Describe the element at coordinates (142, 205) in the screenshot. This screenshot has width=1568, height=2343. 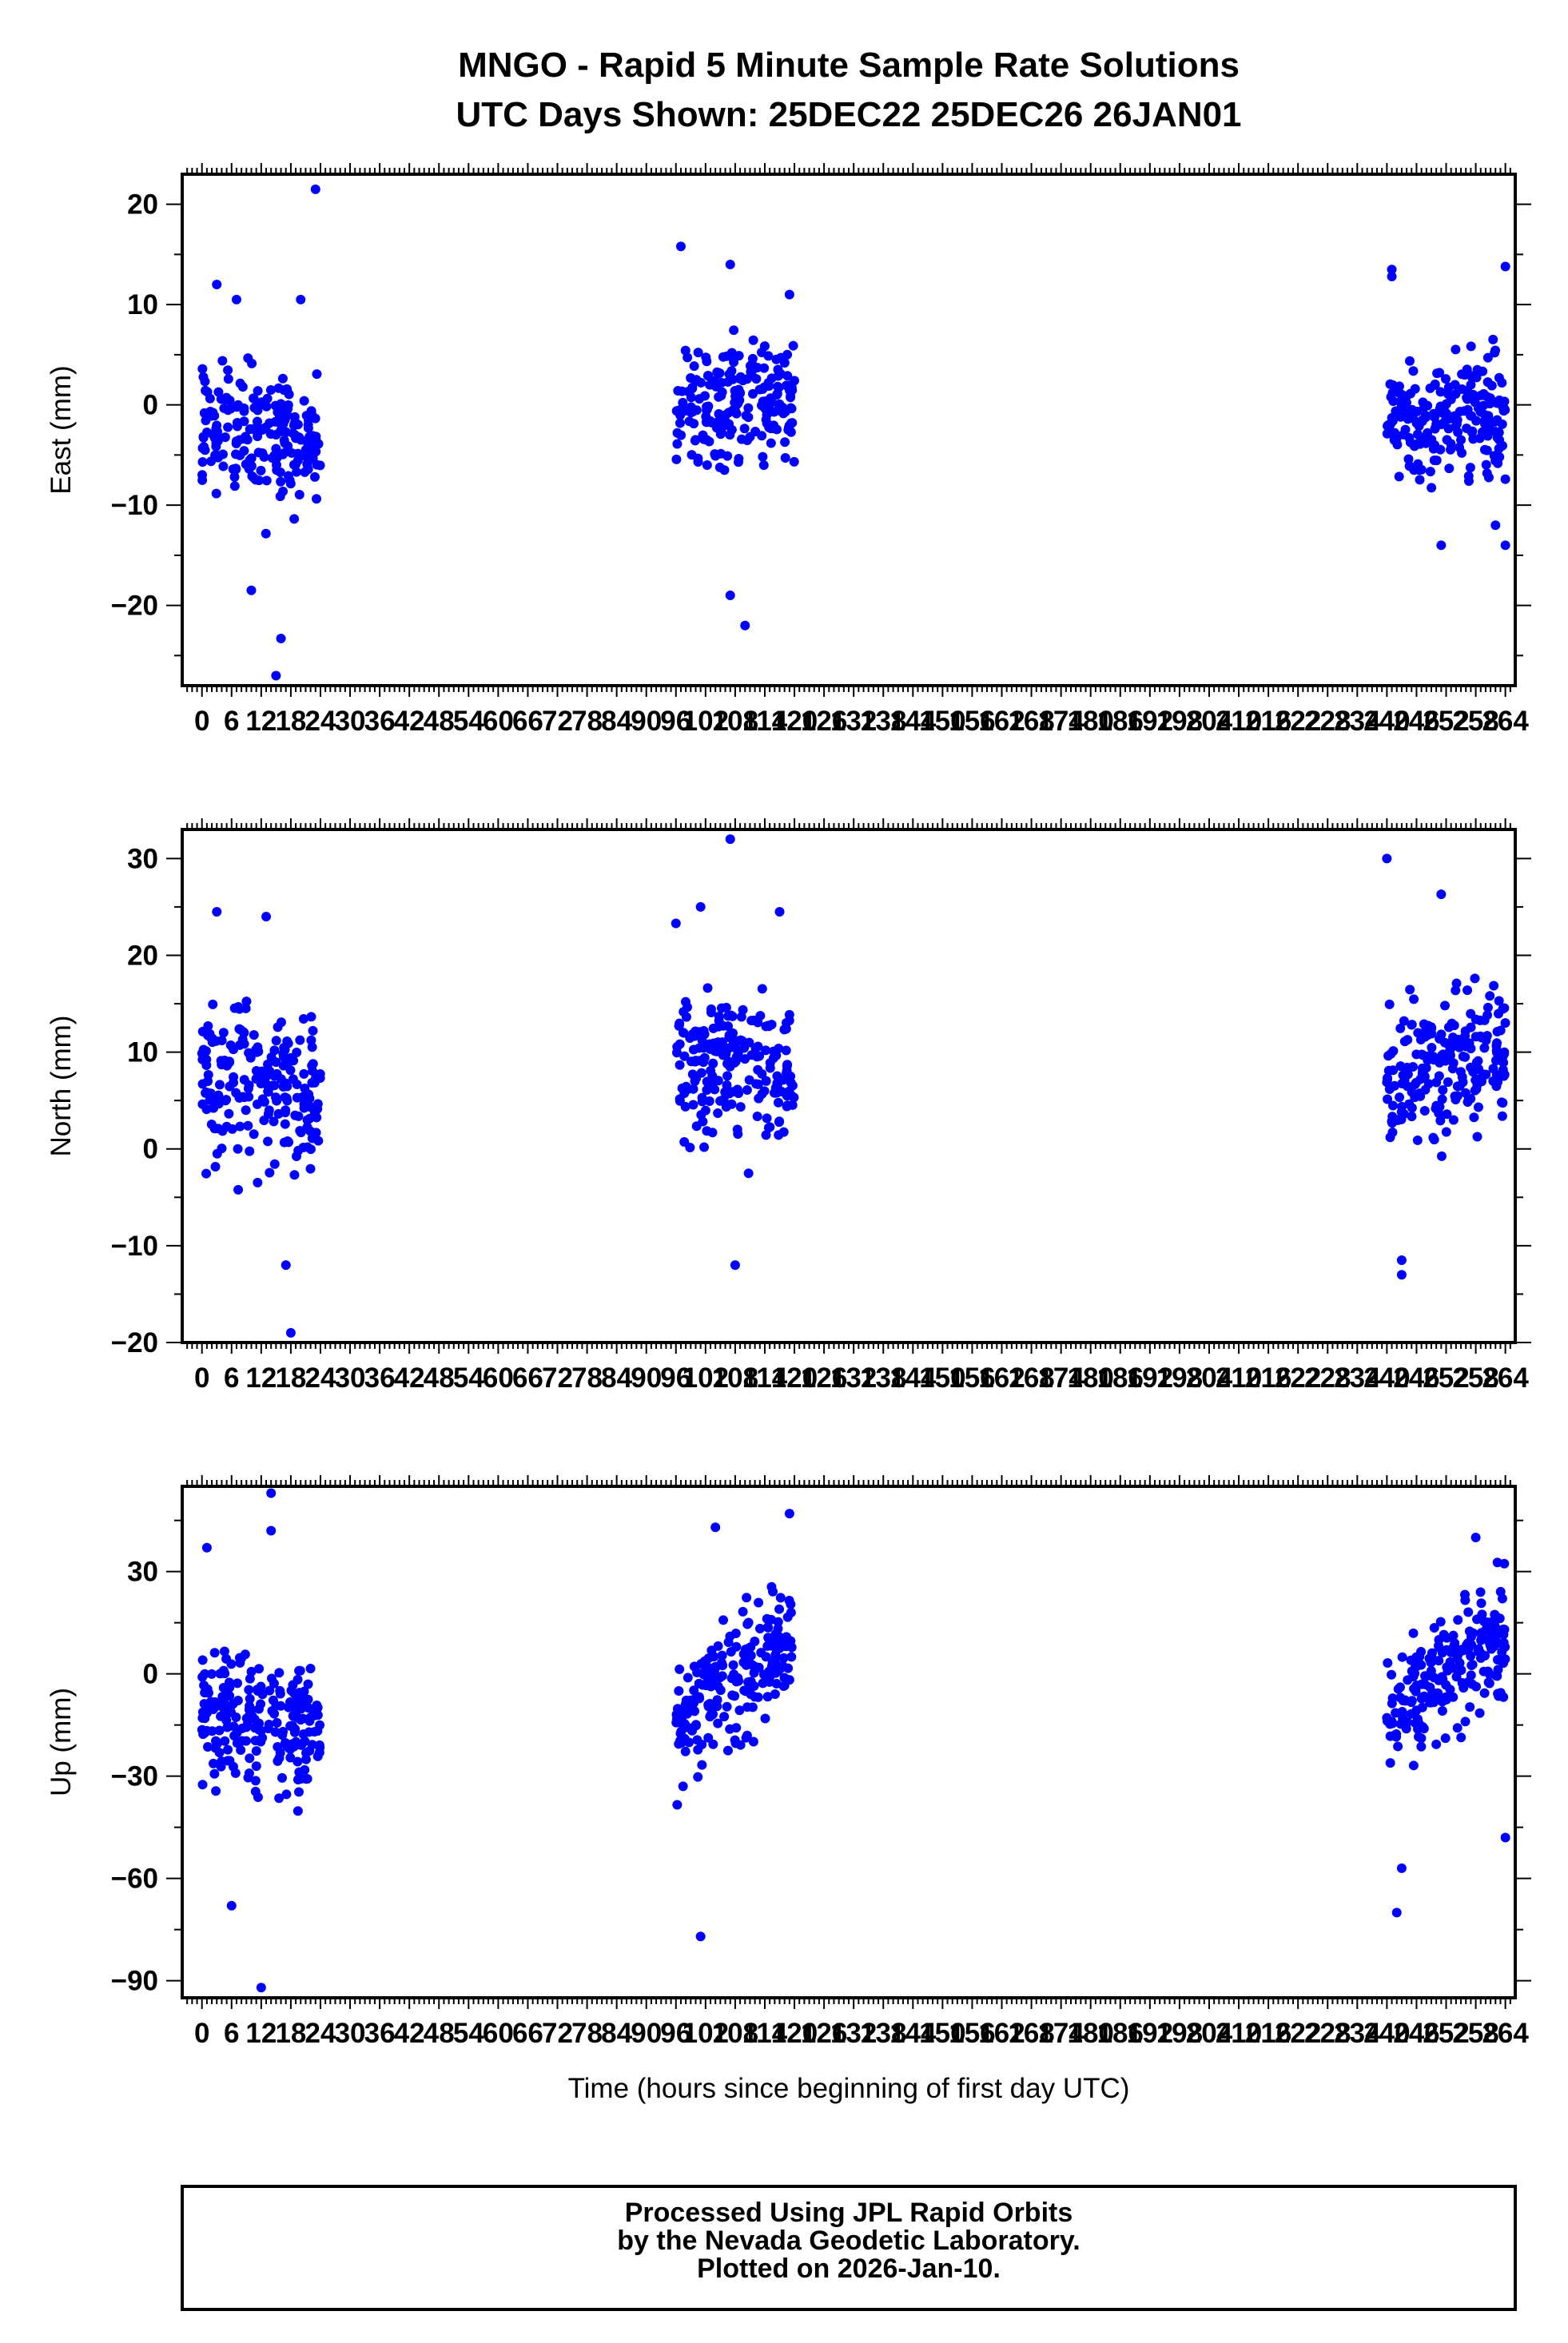
I see `y-tick-label: 20` at that location.